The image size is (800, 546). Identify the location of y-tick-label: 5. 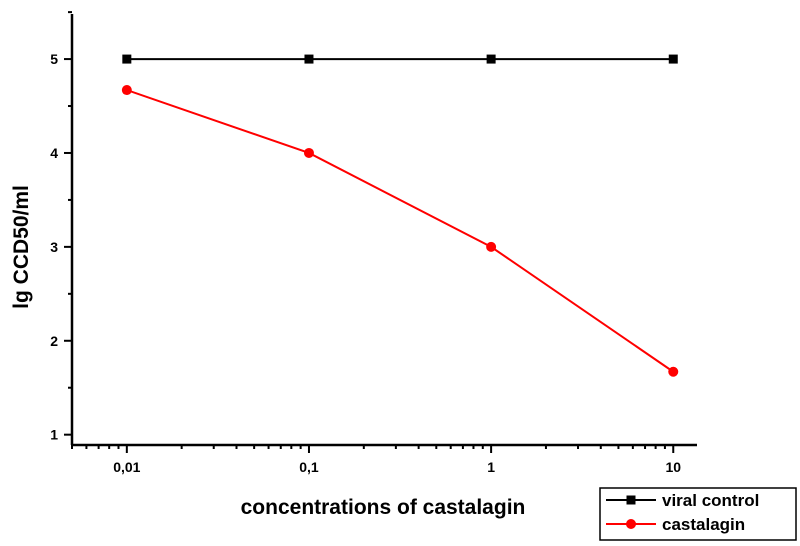
(54, 59).